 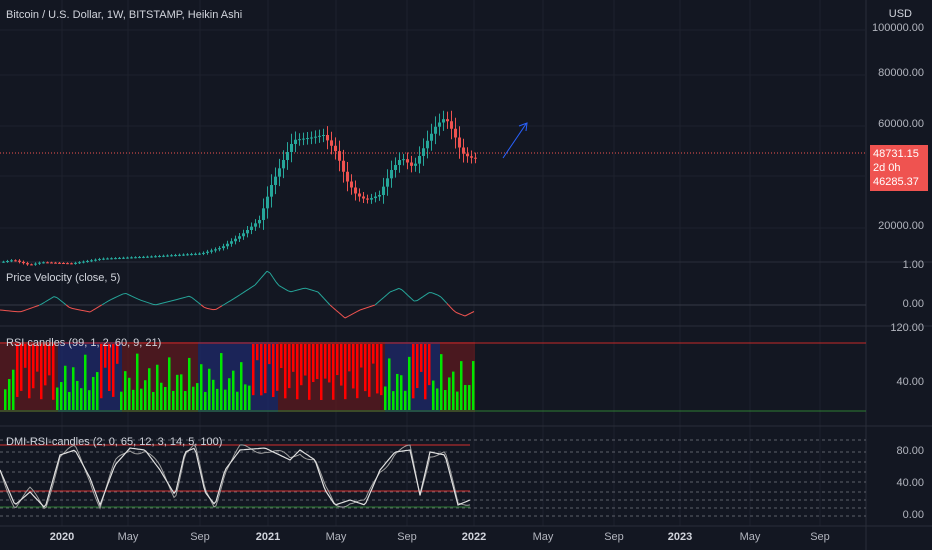 I want to click on dmi-axis-label: 40.00, so click(x=910, y=483).